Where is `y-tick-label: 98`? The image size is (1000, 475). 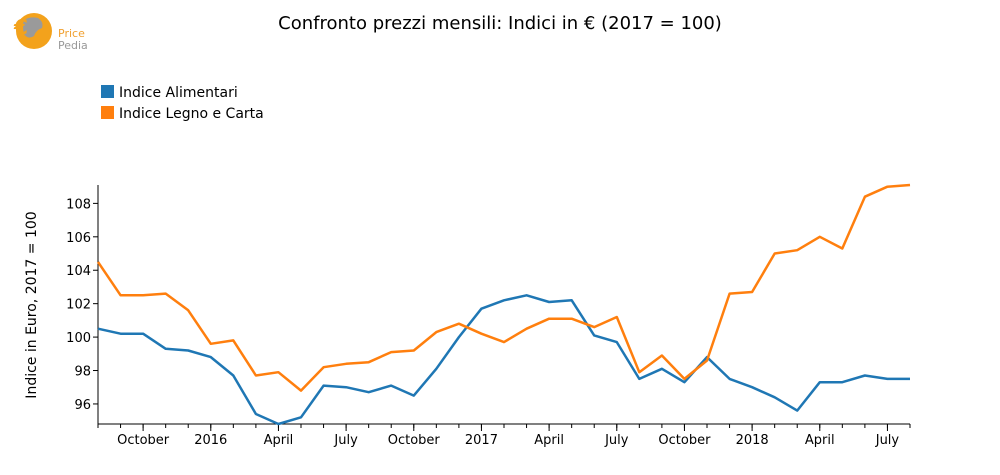
y-tick-label: 98 is located at coordinates (82, 372).